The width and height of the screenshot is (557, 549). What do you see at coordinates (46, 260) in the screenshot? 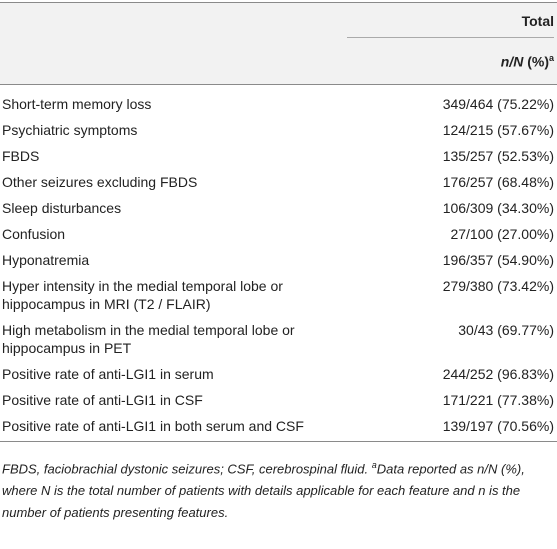
I see `feature-cell: Hyponatremia` at bounding box center [46, 260].